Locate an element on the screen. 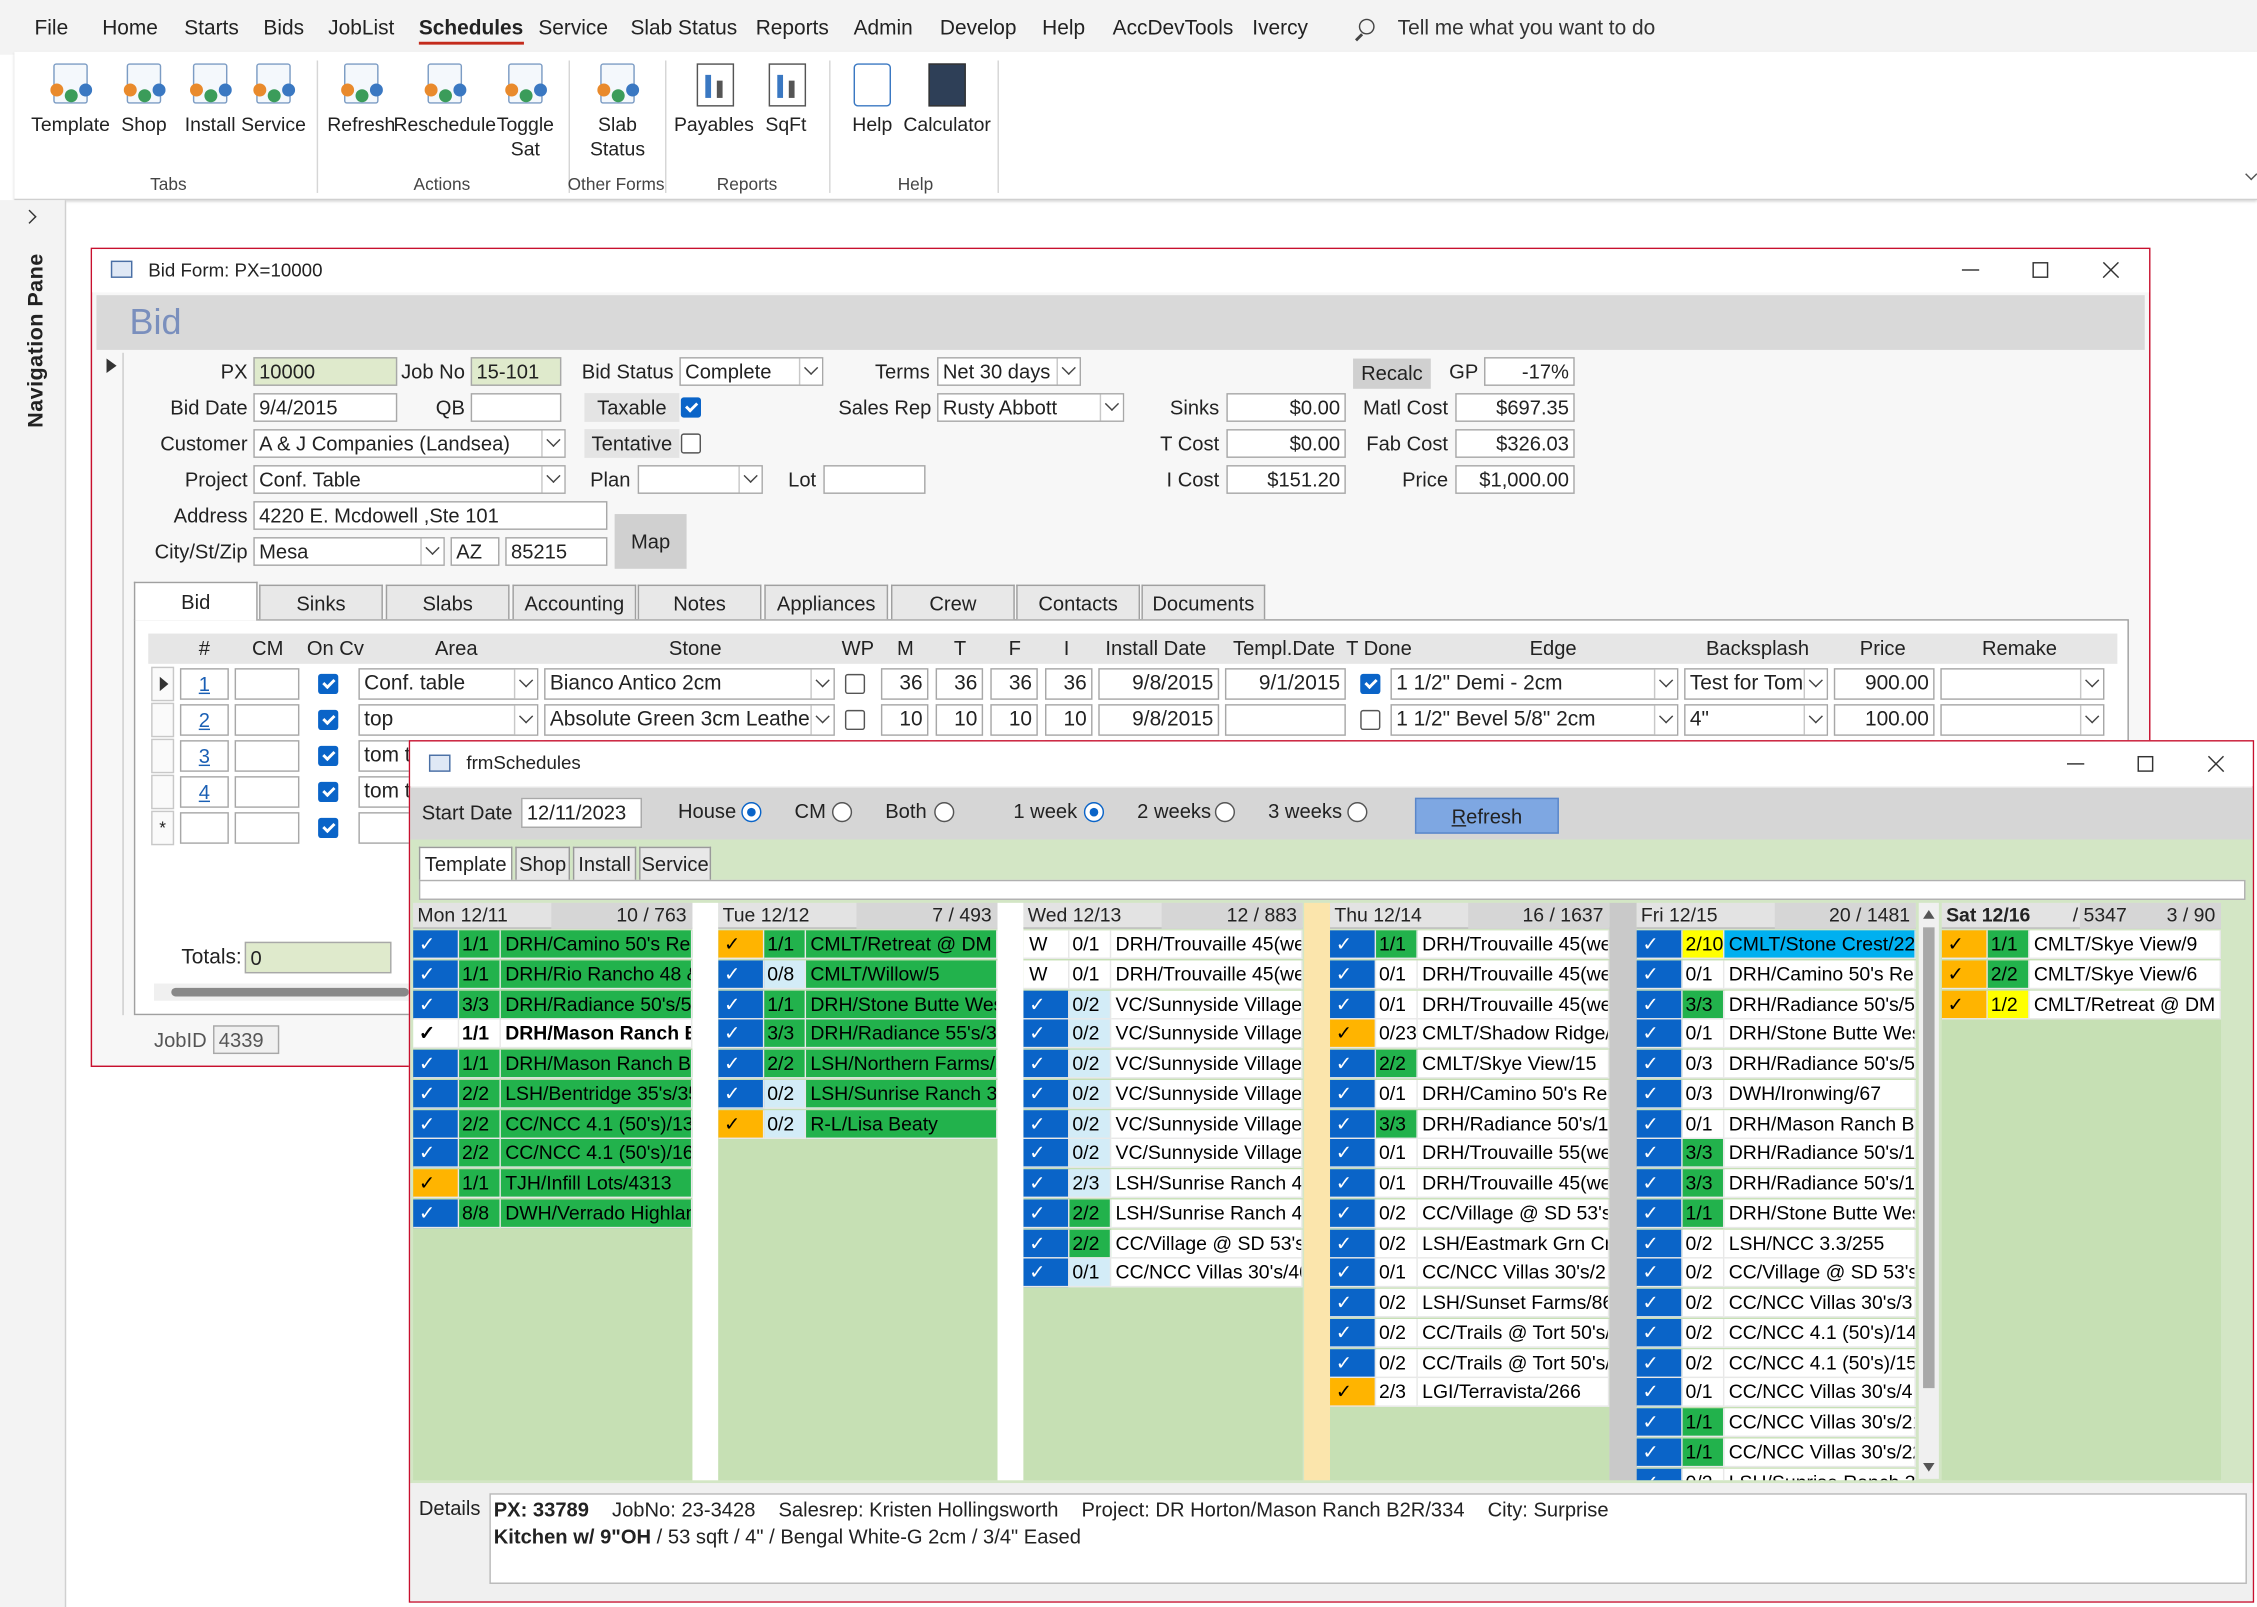 The image size is (2257, 1607). cell: 9/8/2015 is located at coordinates (1158, 684).